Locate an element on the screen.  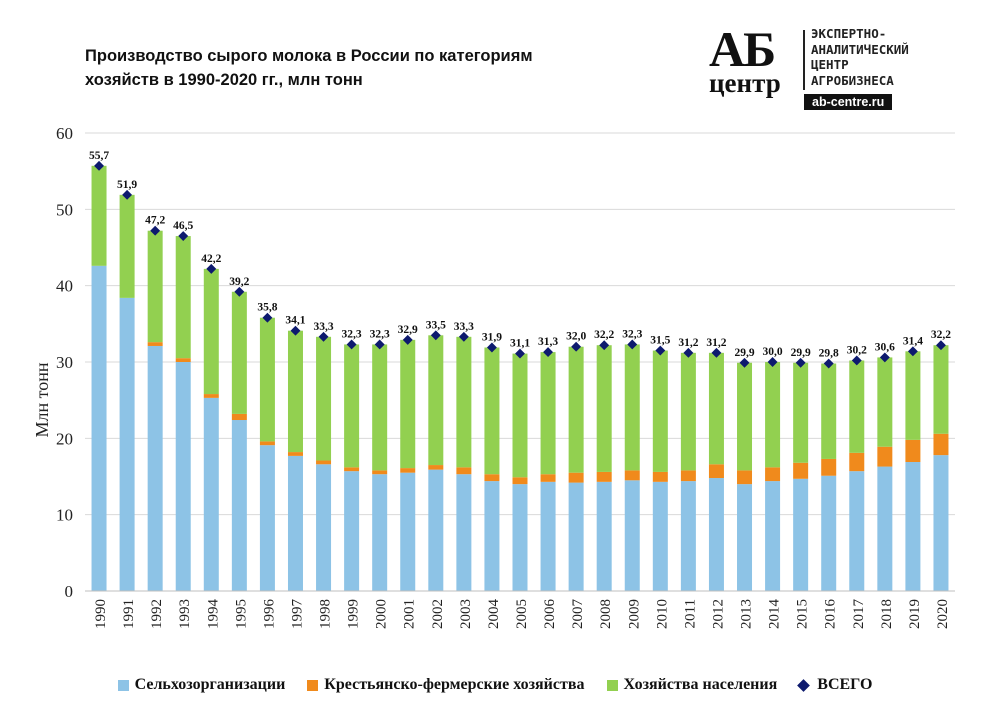
y-tick-label: 40 is located at coordinates (64, 286).